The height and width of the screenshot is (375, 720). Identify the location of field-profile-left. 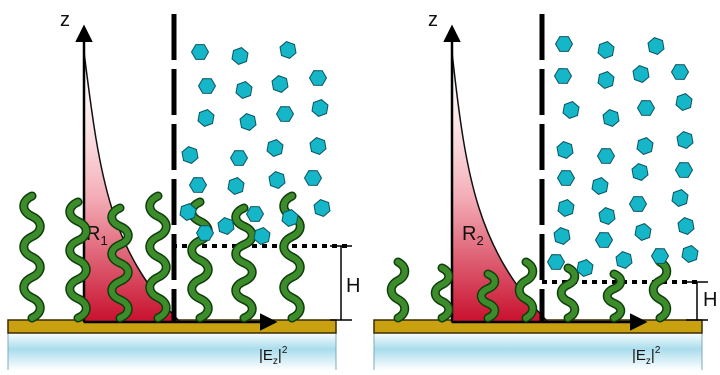
(132, 187).